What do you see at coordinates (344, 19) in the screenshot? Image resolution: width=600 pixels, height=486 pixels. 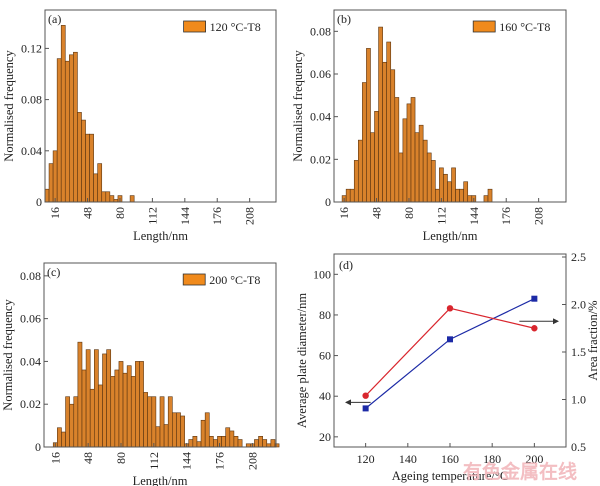 I see `panel-label: (b)` at bounding box center [344, 19].